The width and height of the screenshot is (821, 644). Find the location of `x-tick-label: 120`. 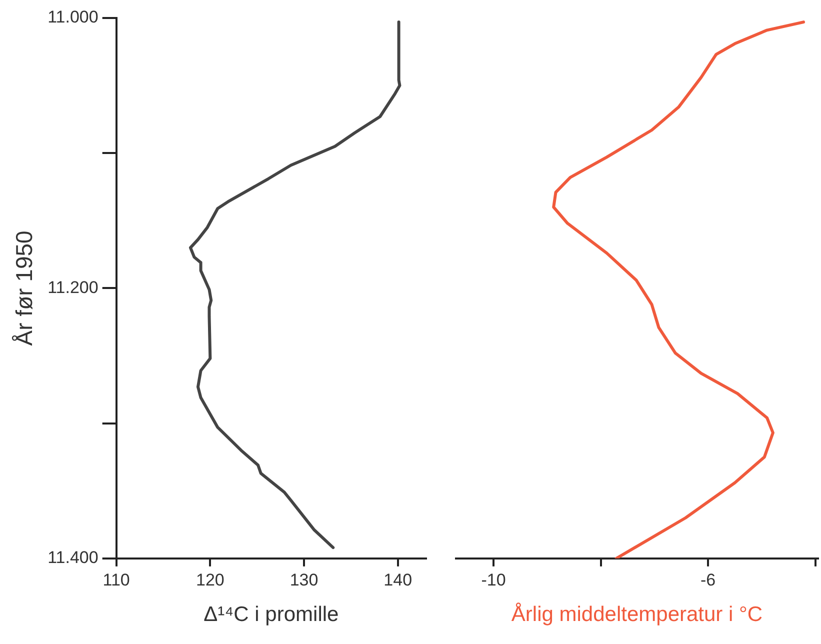

x-tick-label: 120 is located at coordinates (210, 580).